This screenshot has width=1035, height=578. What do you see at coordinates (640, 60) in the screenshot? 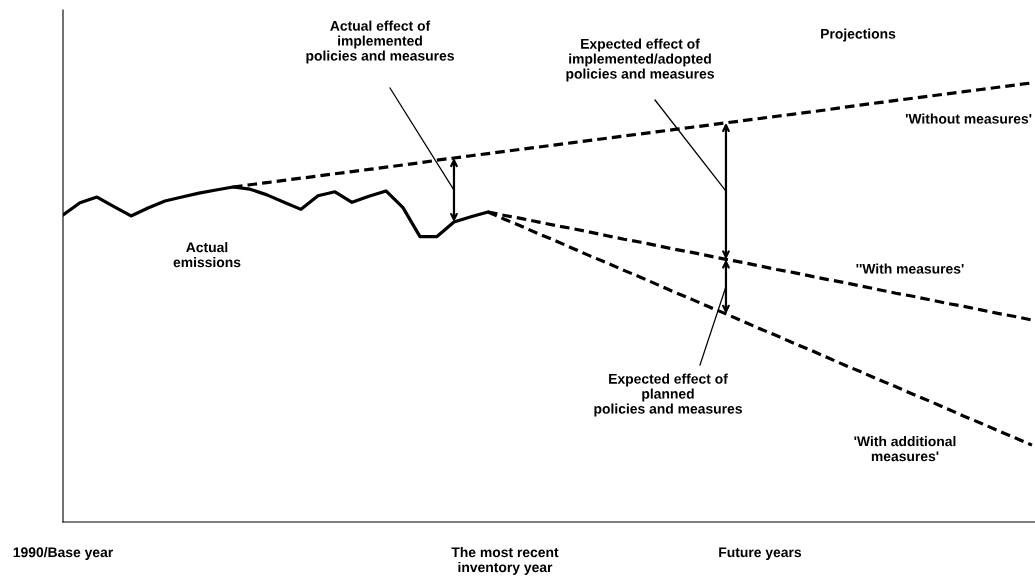
I see `text: Expected effect of implemented/adopted policies and measures` at bounding box center [640, 60].